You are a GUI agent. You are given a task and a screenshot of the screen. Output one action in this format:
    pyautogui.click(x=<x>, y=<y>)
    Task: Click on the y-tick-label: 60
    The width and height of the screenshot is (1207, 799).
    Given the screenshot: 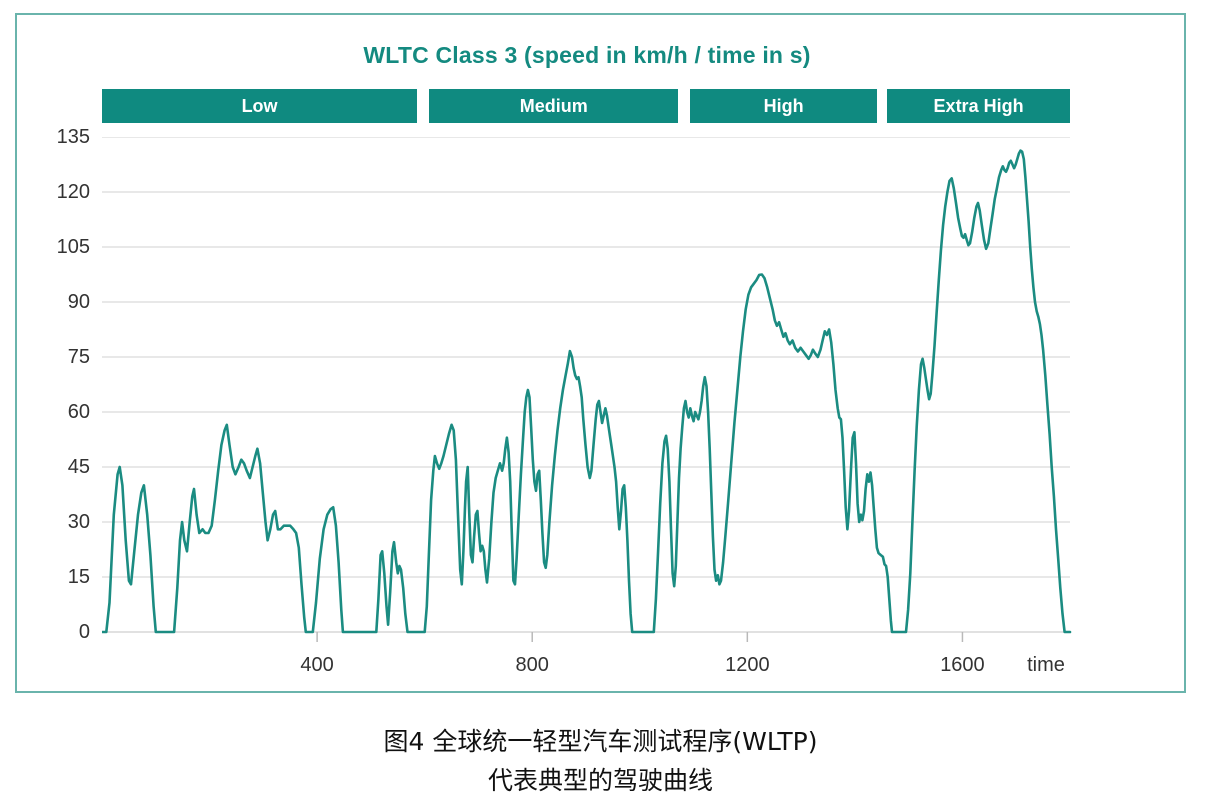 What is the action you would take?
    pyautogui.click(x=78, y=412)
    